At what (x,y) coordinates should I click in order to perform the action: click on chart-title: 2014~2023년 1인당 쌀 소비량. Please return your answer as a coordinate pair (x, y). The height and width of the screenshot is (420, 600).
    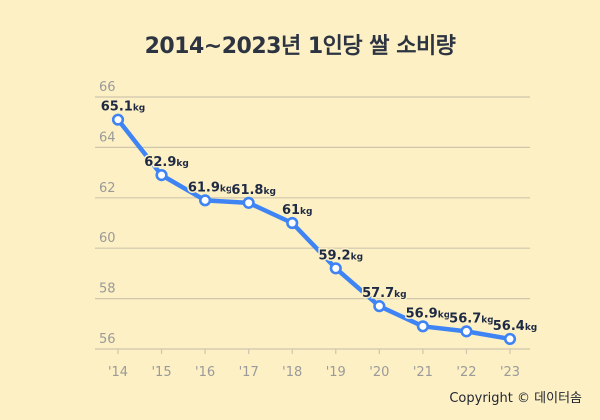
    Looking at the image, I should click on (300, 46).